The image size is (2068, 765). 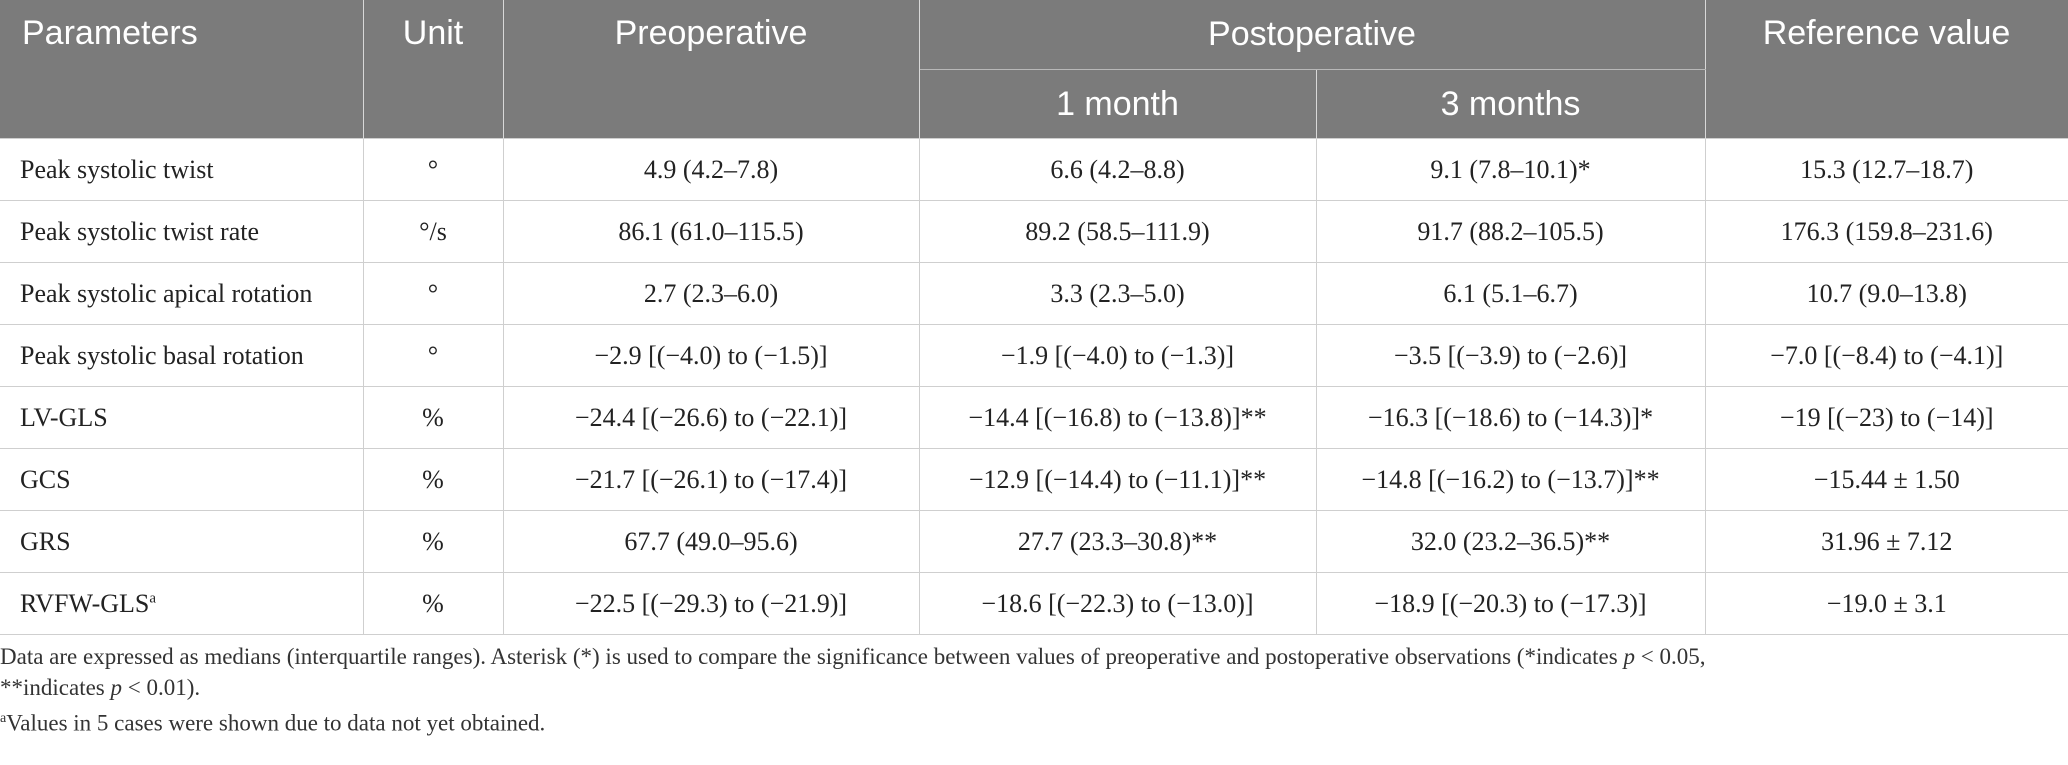 What do you see at coordinates (1510, 541) in the screenshot?
I see `cell-3-months: 32.0 (23.2–36.5)**` at bounding box center [1510, 541].